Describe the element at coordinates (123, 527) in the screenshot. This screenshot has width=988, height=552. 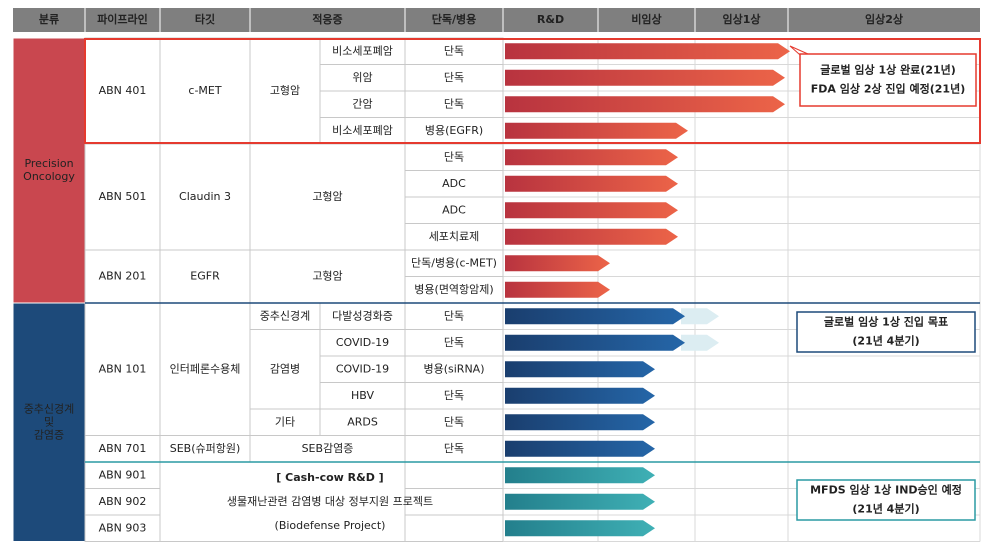
I see `pipeline: ABN 903` at that location.